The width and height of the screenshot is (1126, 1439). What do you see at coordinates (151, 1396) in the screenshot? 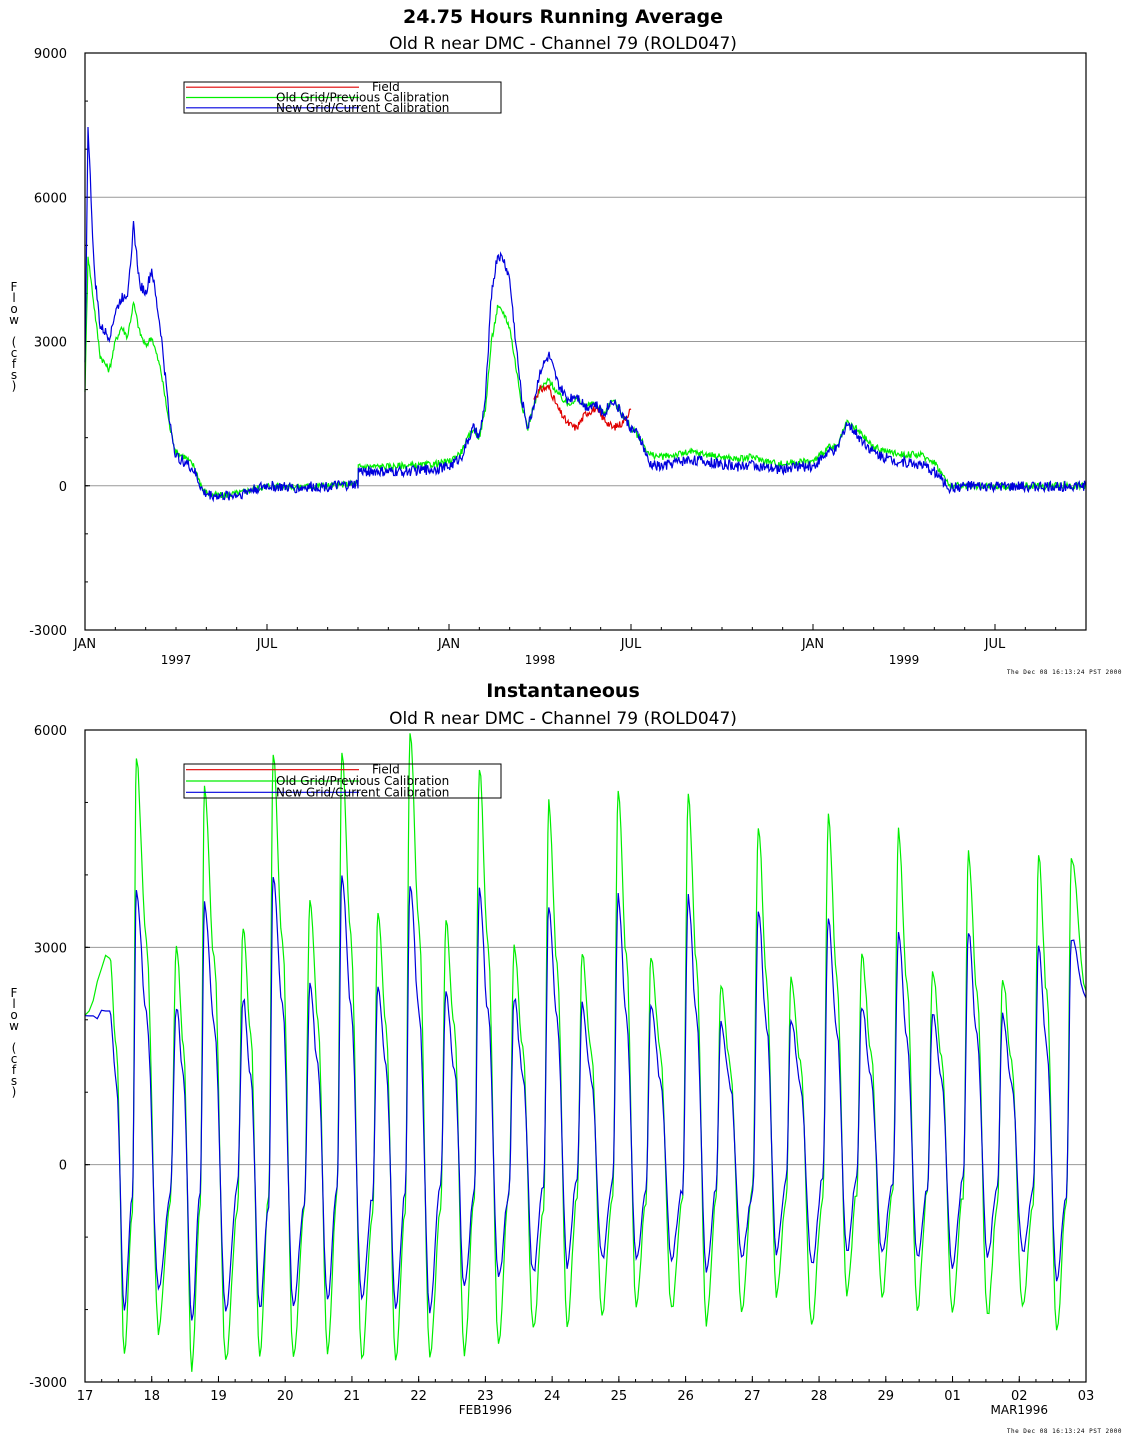
I see `x-tick-label: 18` at bounding box center [151, 1396].